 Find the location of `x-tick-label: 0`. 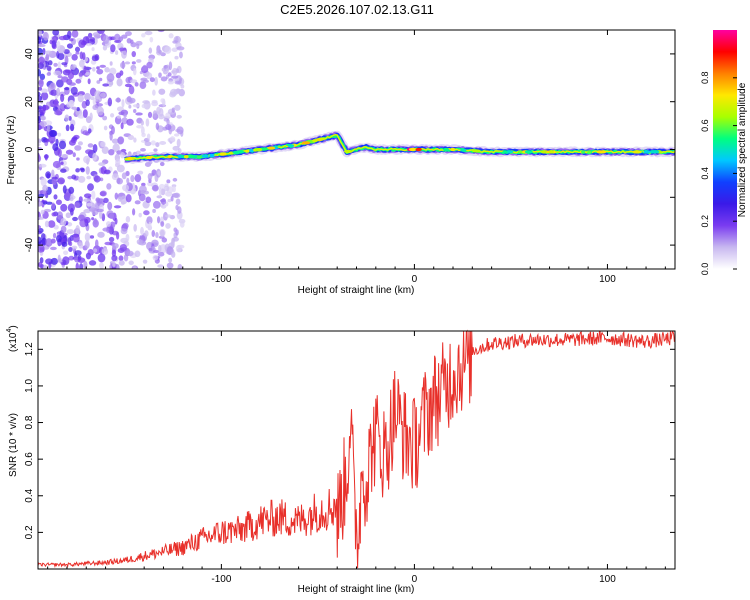

x-tick-label: 0 is located at coordinates (415, 579).